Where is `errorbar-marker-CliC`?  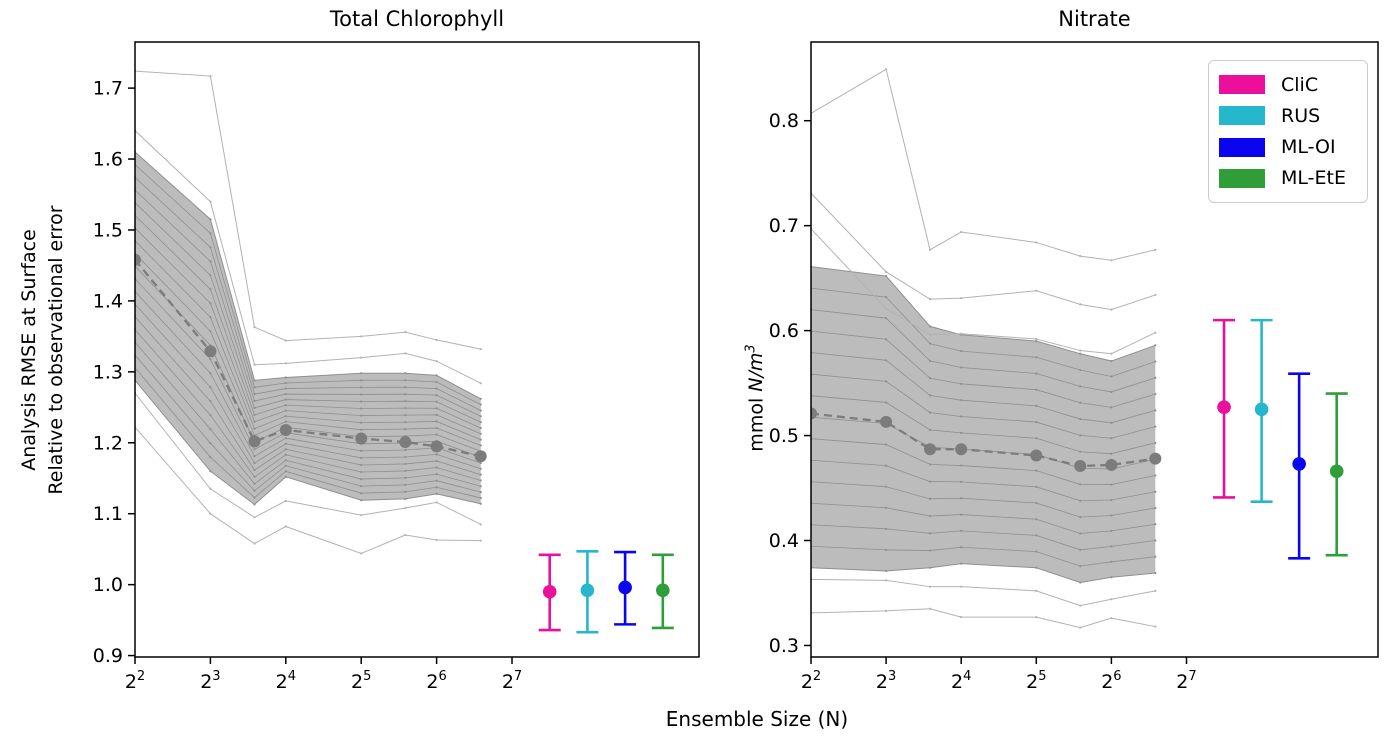
errorbar-marker-CliC is located at coordinates (549, 591).